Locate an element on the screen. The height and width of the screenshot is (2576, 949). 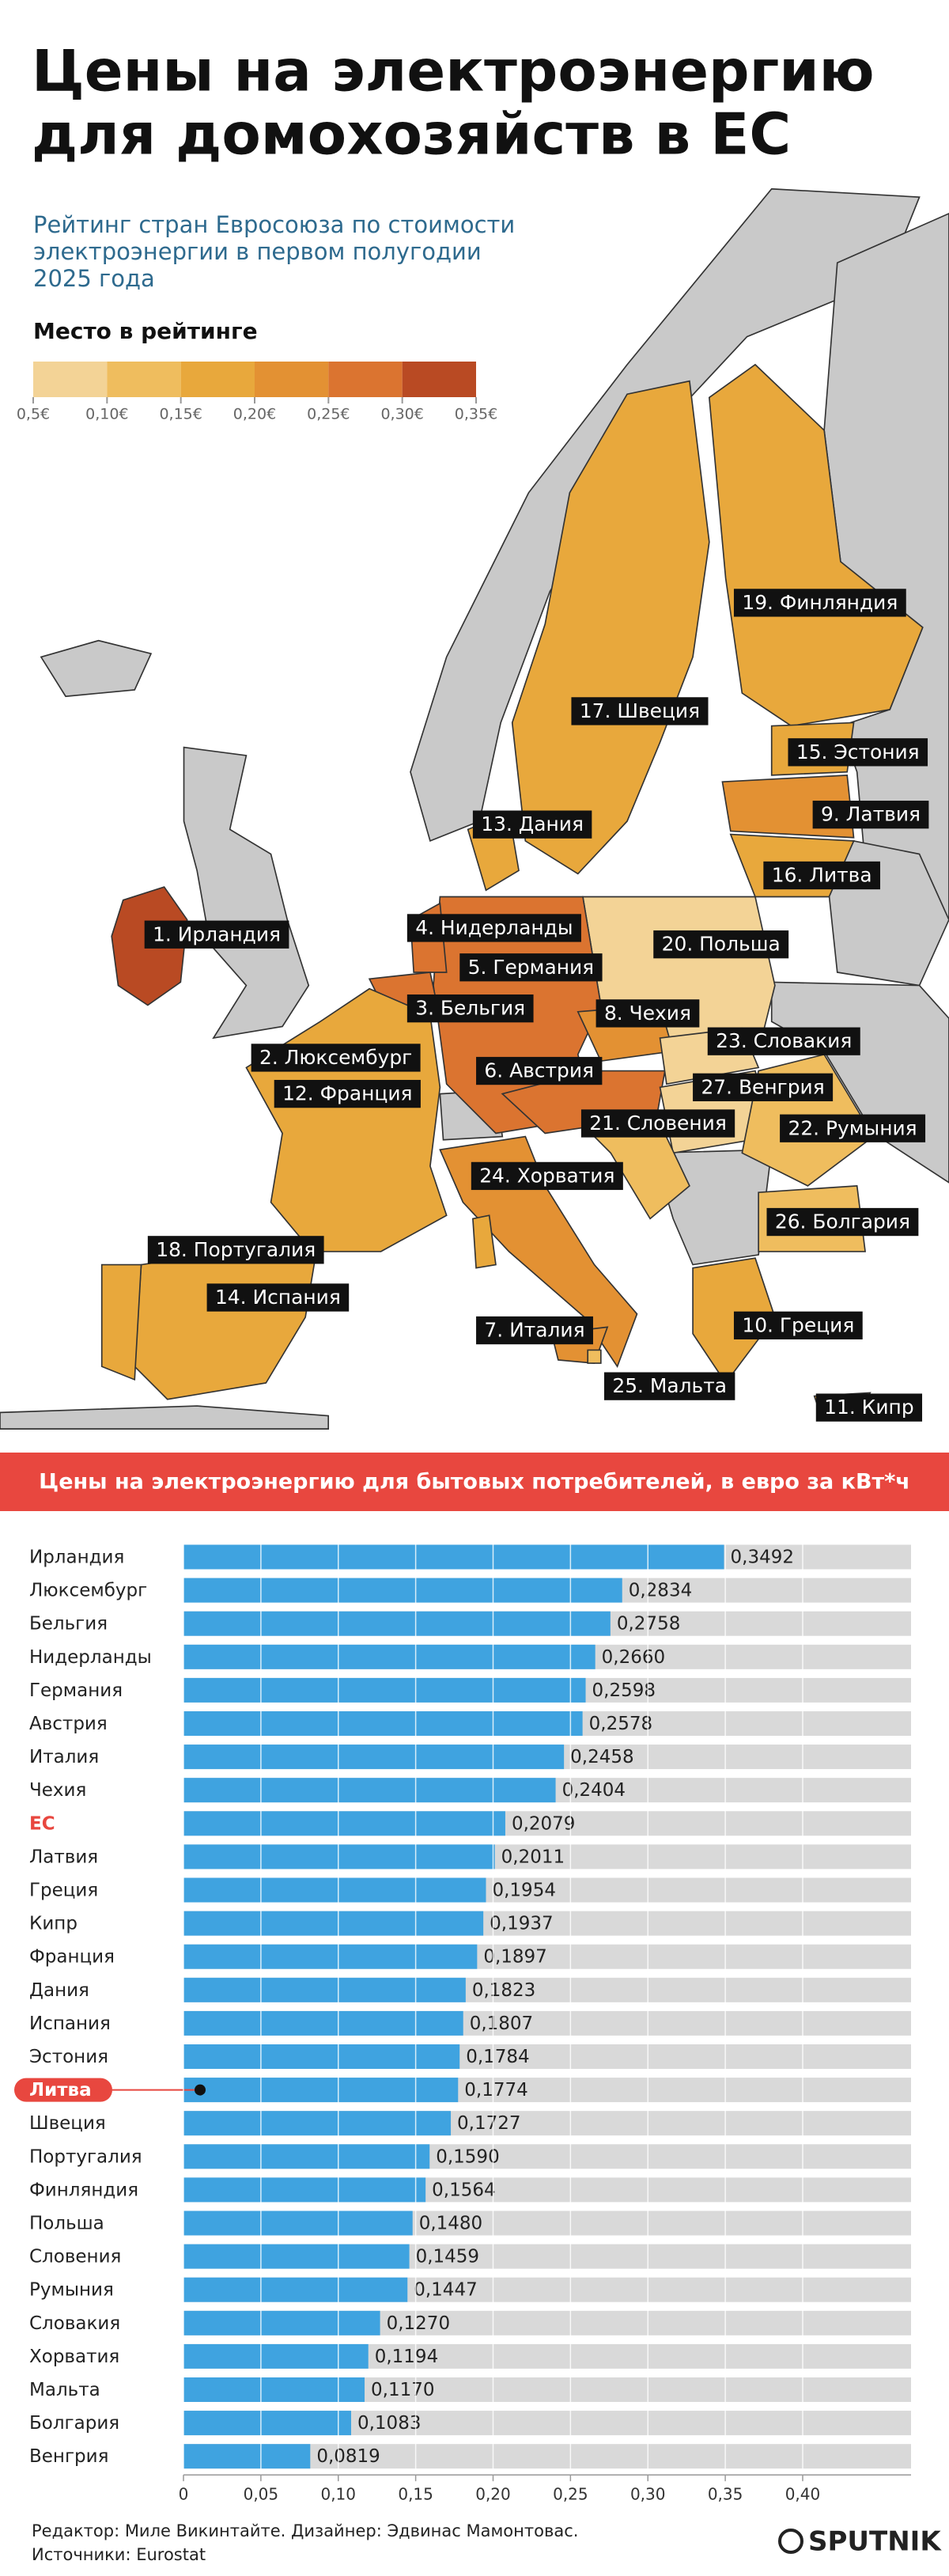
map-label: 24. Хорватия is located at coordinates (547, 1175).